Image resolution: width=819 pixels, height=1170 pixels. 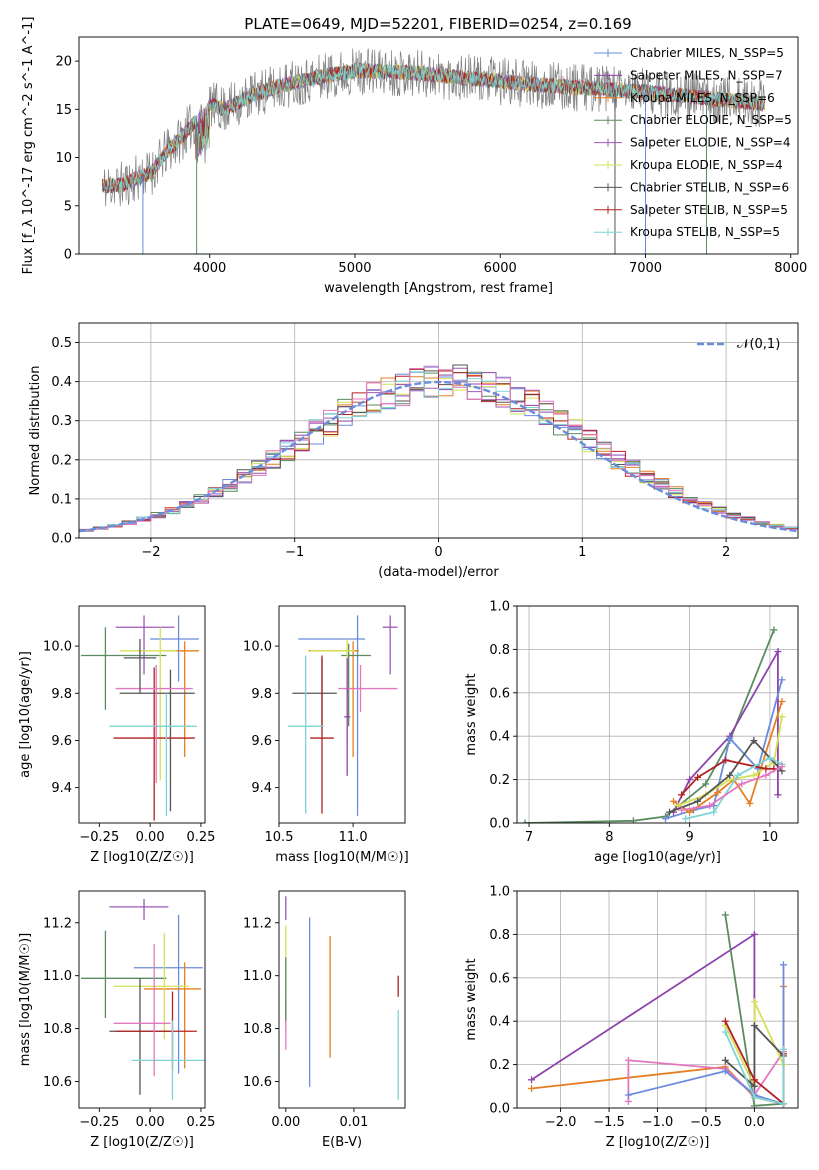 I want to click on normal-curve, so click(x=438, y=456).